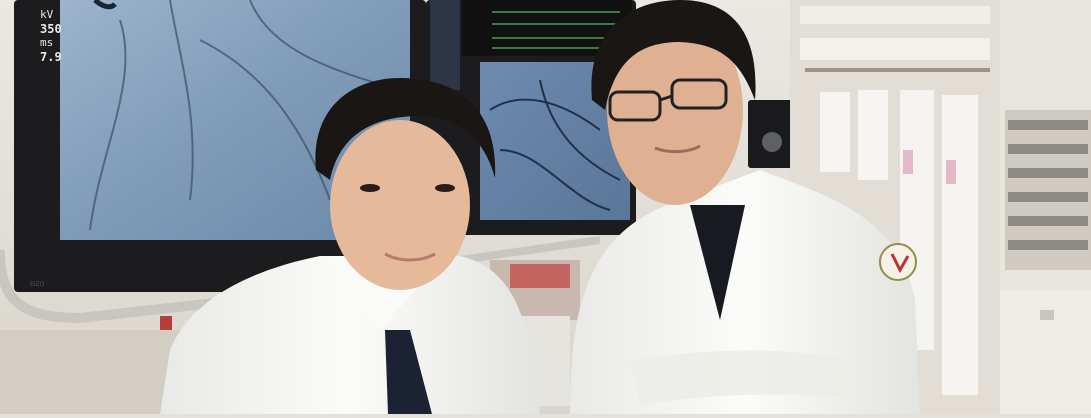  I want to click on emblem-patch, so click(898, 262).